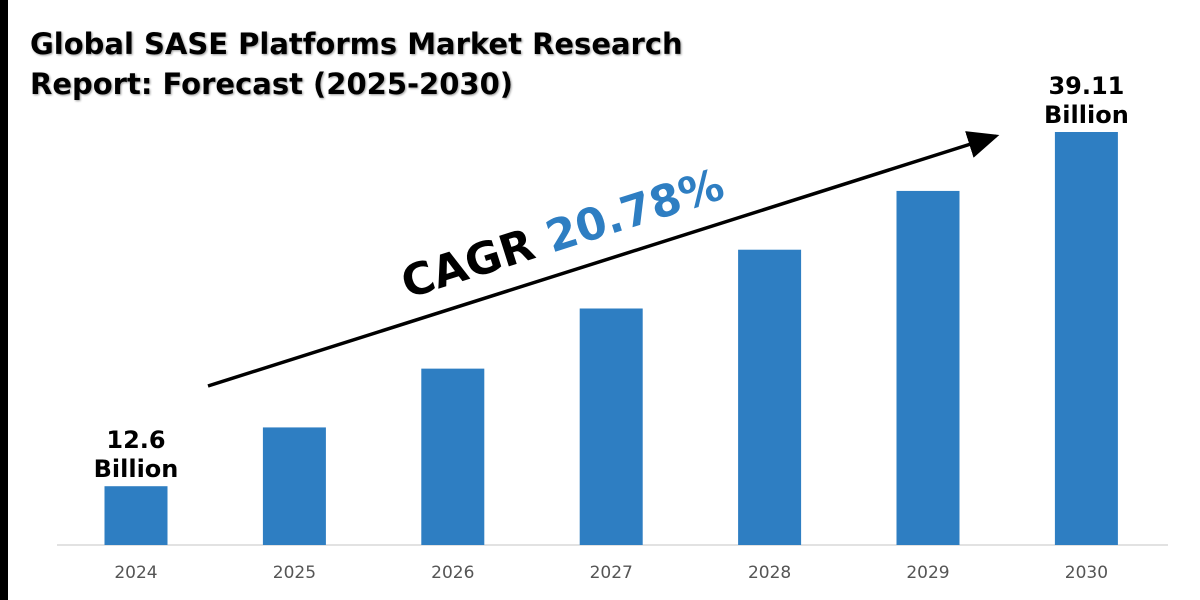 This screenshot has width=1200, height=600. Describe the element at coordinates (272, 84) in the screenshot. I see `title-line-2: Report: Forecast (2025-2030)` at that location.